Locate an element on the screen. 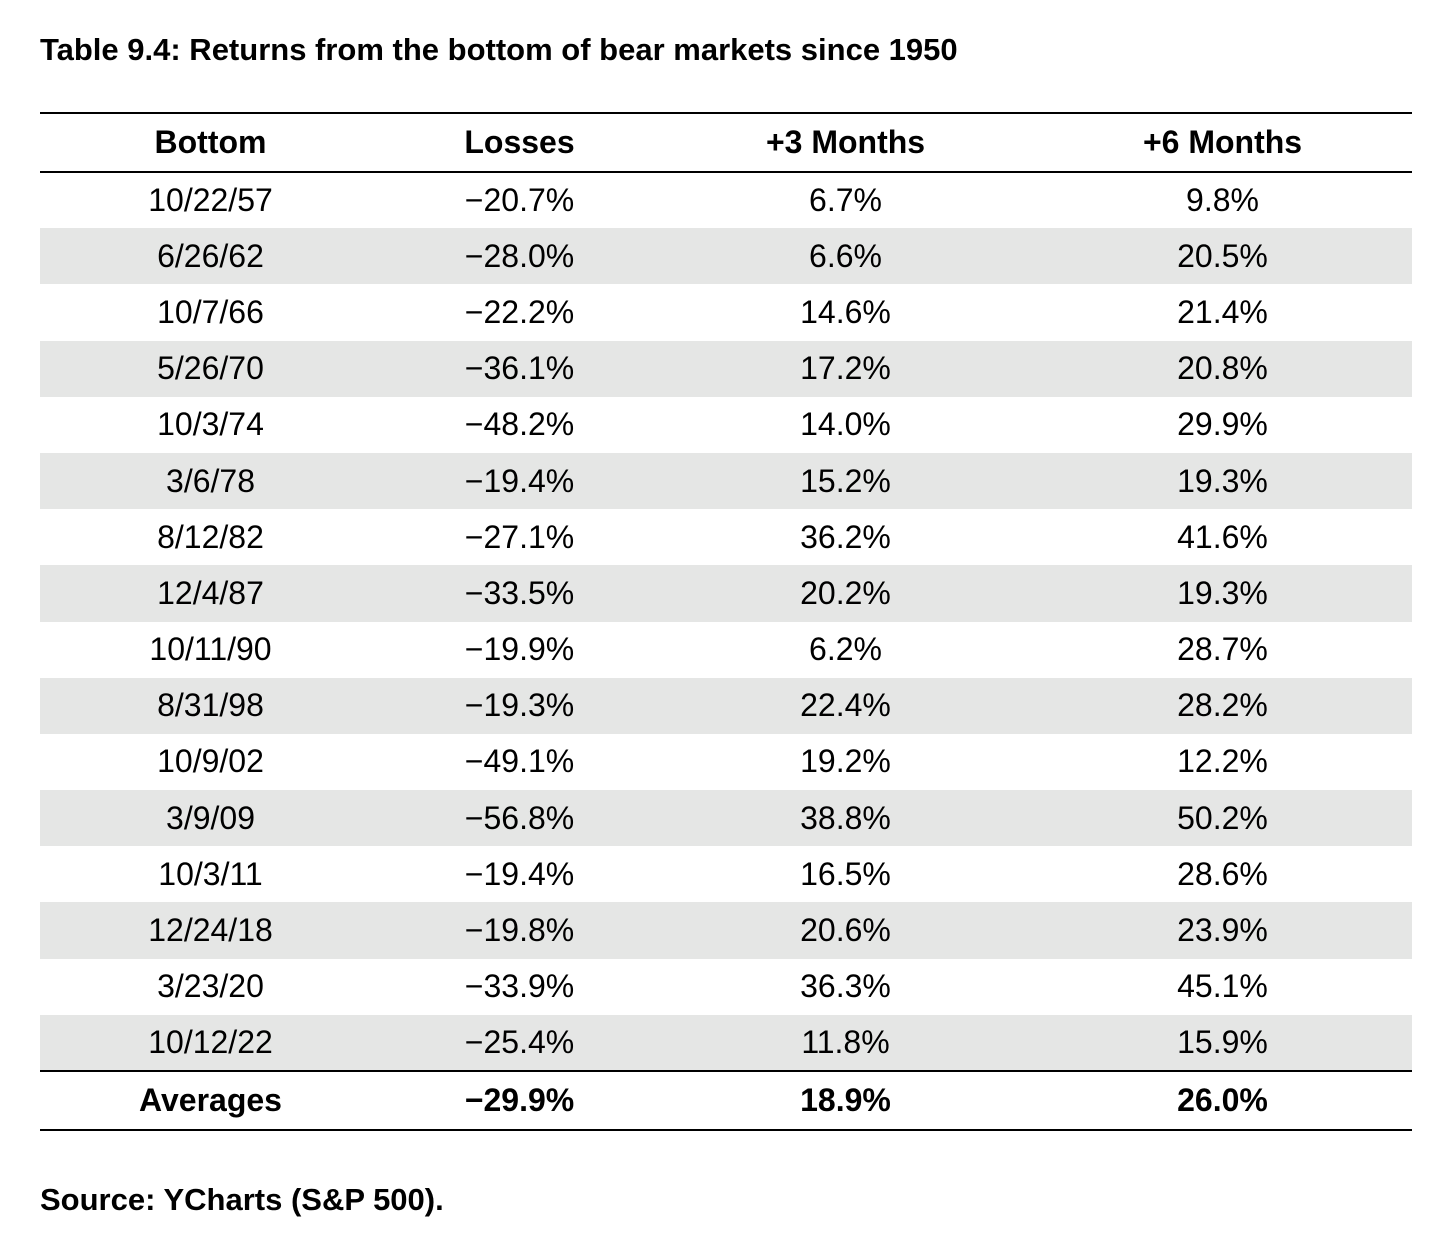 The image size is (1452, 1254). cell-bottom-date: 10/11/90 is located at coordinates (210, 649).